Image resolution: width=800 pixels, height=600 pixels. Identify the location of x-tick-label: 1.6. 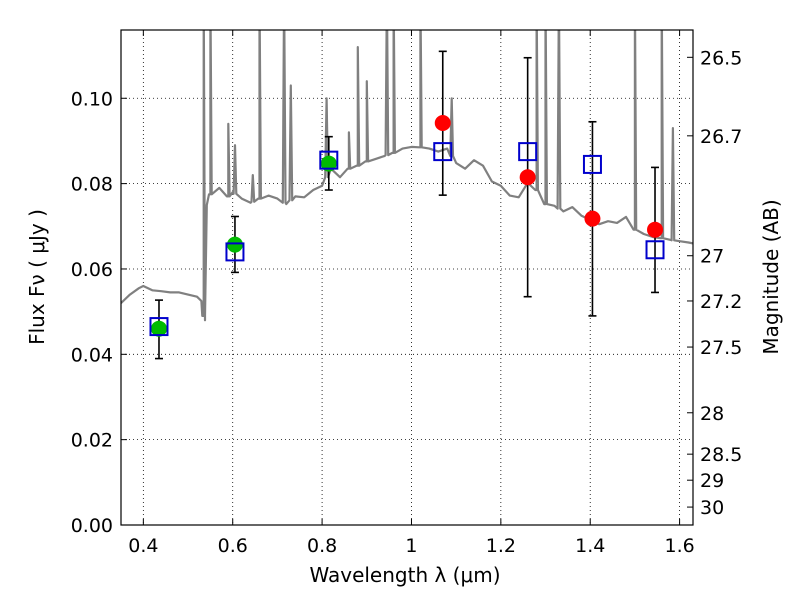
(679, 546).